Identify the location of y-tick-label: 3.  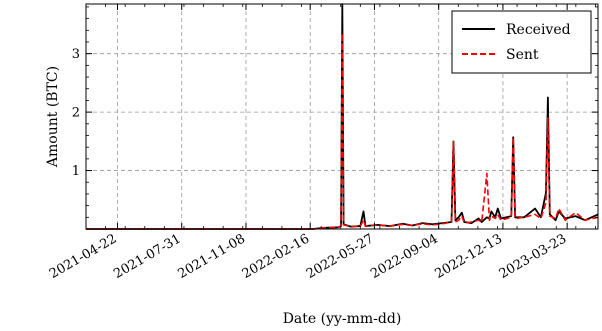
(76, 54).